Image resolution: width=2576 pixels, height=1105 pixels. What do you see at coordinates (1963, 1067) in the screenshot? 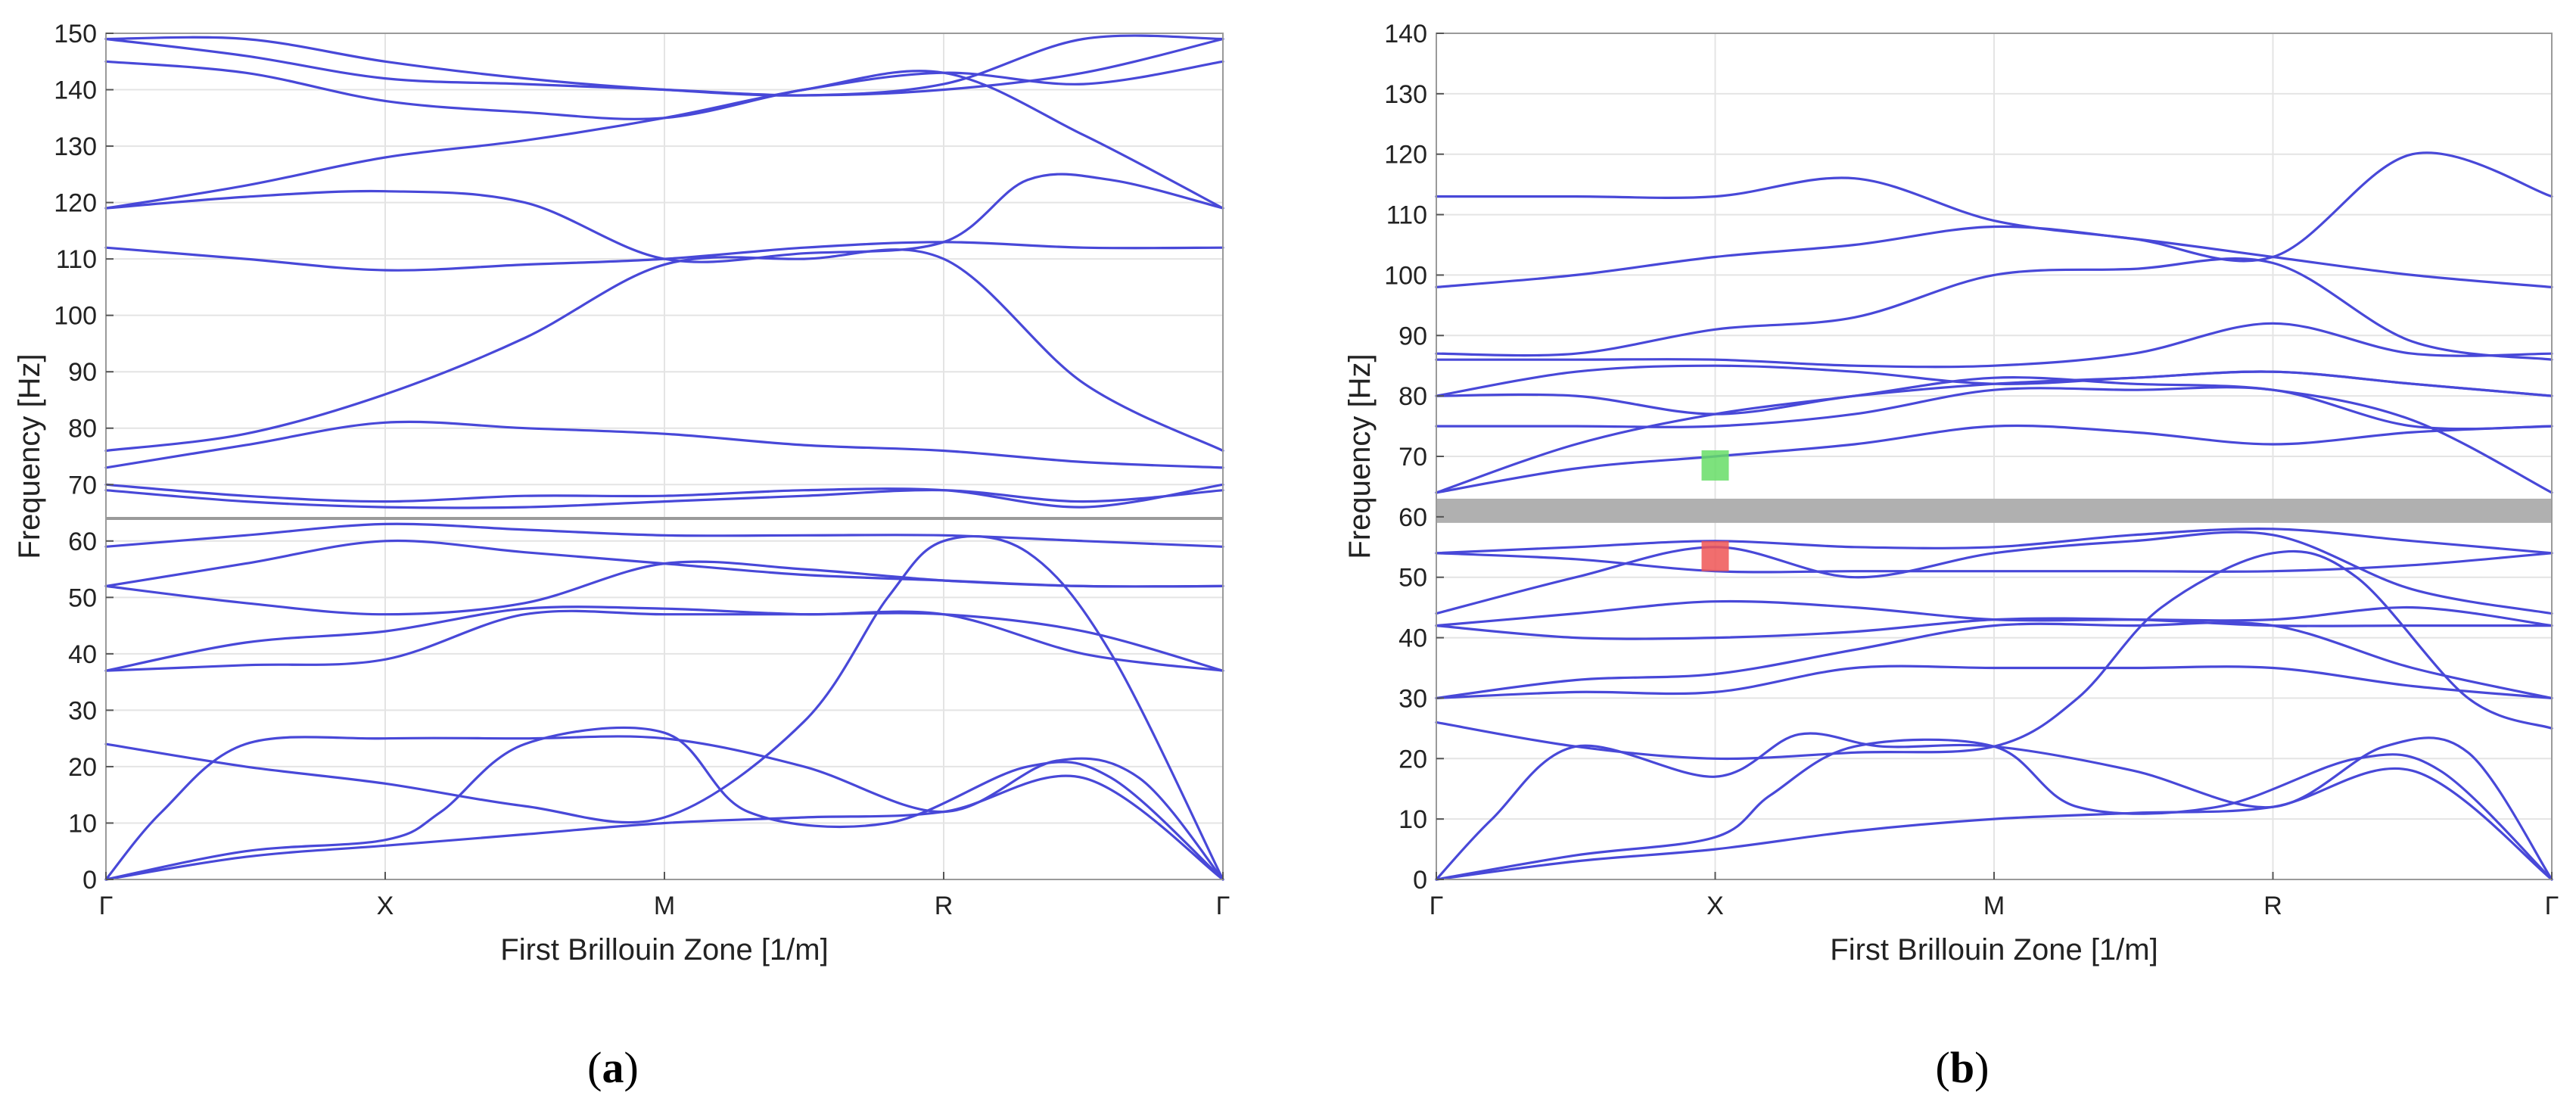
I see `panel-caption: (b)` at bounding box center [1963, 1067].